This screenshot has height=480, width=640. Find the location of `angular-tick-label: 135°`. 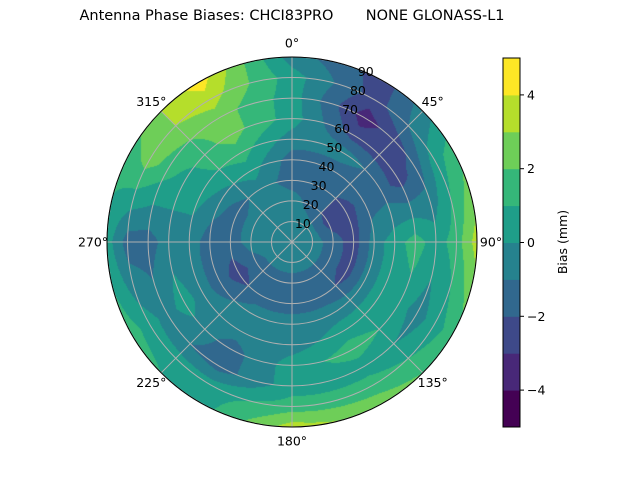

angular-tick-label: 135° is located at coordinates (433, 382).